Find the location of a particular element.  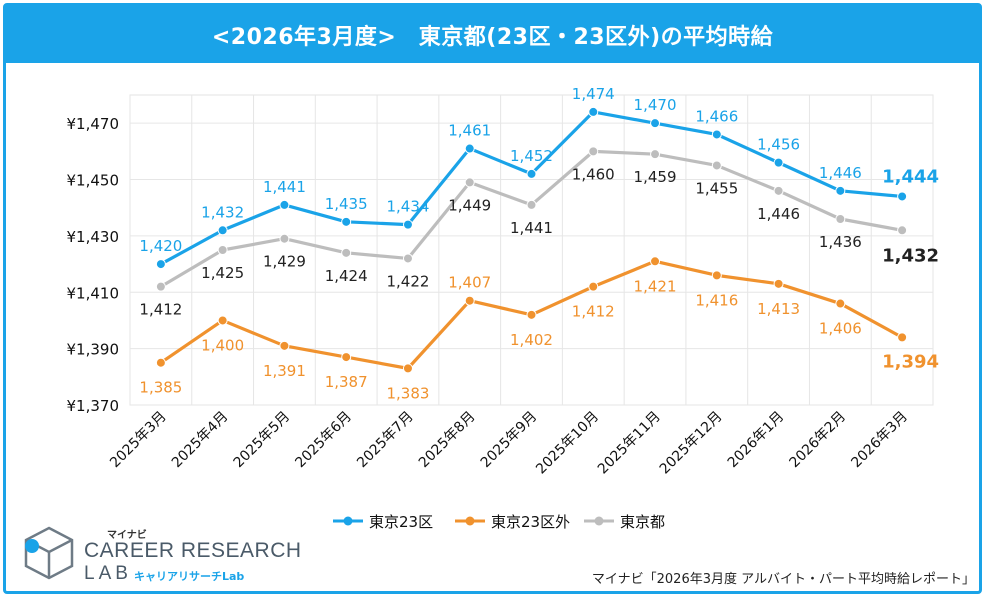

data-label: 1,412 is located at coordinates (160, 310).